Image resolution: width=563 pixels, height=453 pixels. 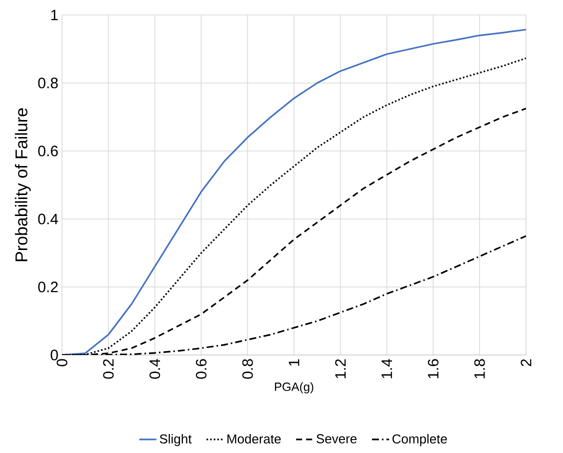 I want to click on x-tick-label: 0, so click(x=62, y=362).